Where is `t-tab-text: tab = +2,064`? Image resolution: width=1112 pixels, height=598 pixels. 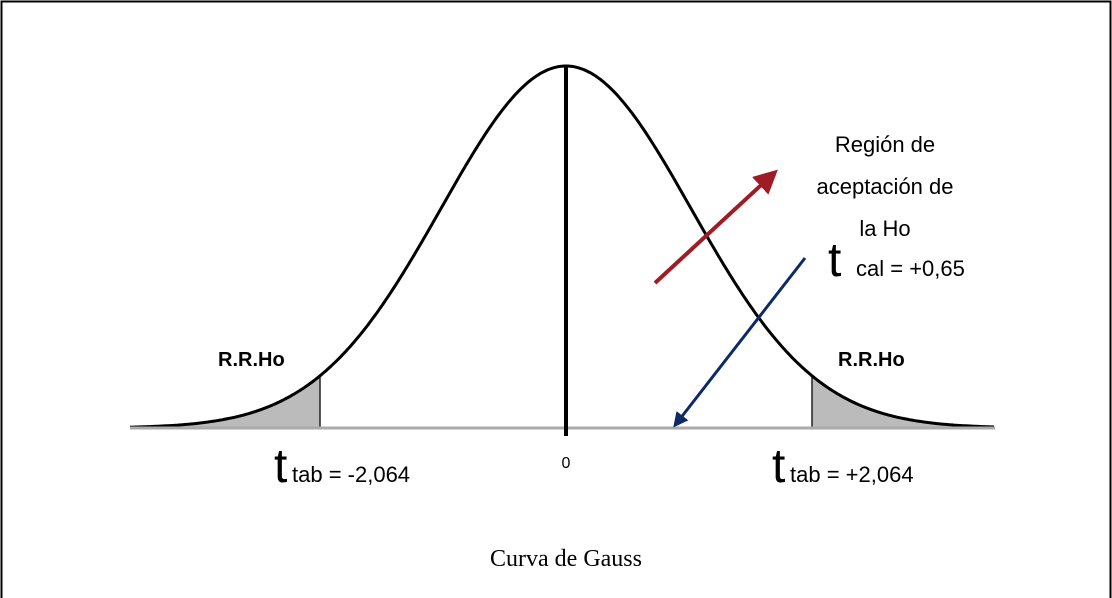 t-tab-text: tab = +2,064 is located at coordinates (852, 474).